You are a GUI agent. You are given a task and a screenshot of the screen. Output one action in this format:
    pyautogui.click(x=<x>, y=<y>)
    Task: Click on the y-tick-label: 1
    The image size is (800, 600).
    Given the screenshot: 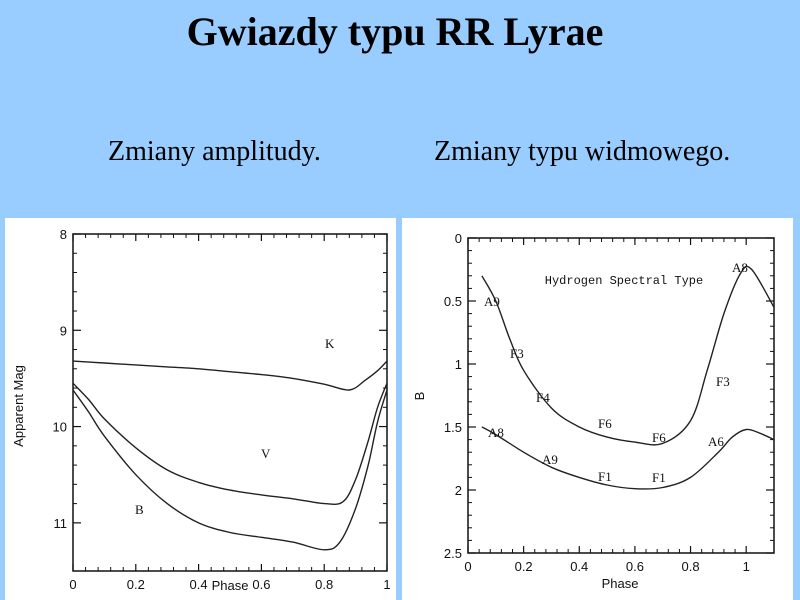 What is the action you would take?
    pyautogui.click(x=458, y=364)
    